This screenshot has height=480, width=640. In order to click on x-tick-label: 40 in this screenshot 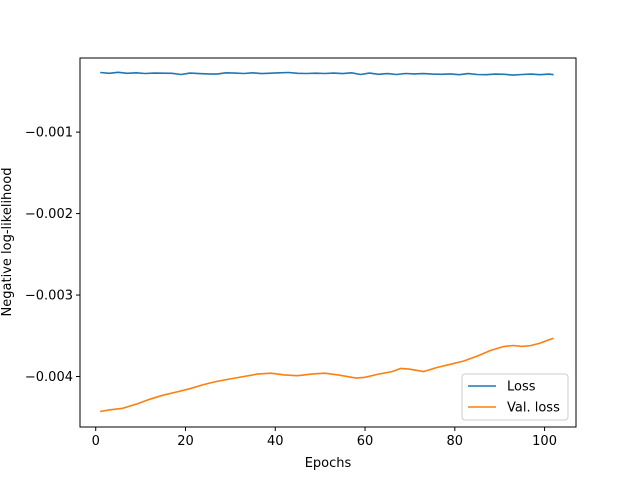, I will do `click(275, 441)`.